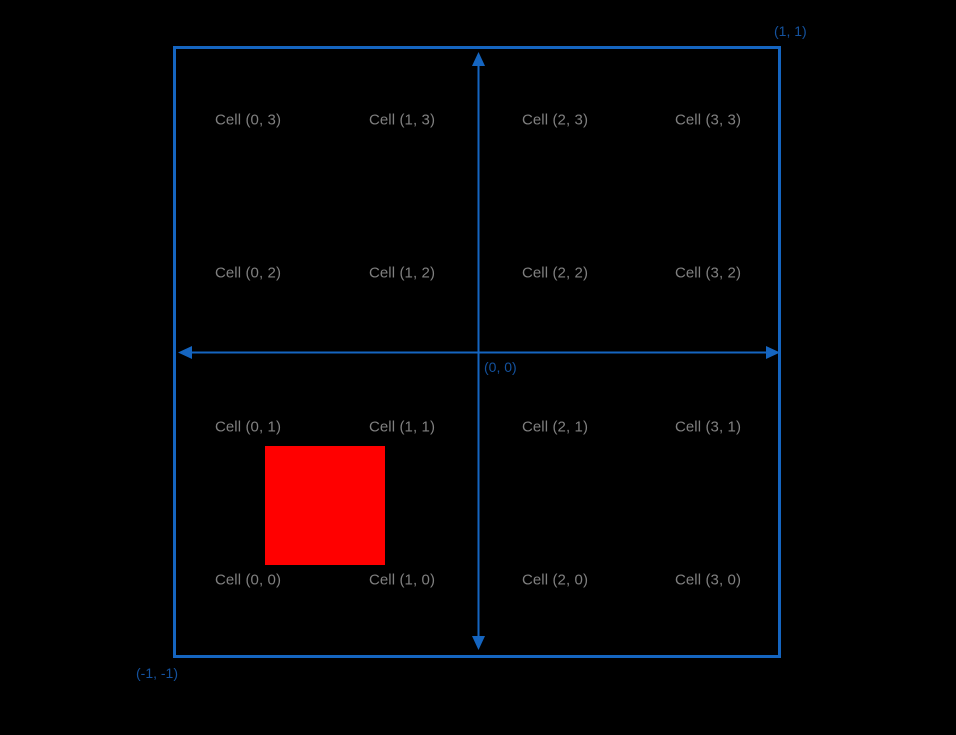 Image resolution: width=956 pixels, height=735 pixels. Describe the element at coordinates (708, 427) in the screenshot. I see `cell-label-3-1: Cell (3, 1)` at that location.